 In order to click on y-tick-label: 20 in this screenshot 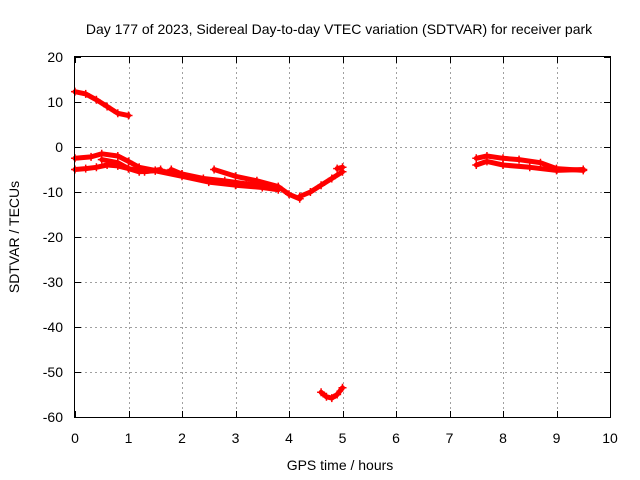, I will do `click(55, 57)`.